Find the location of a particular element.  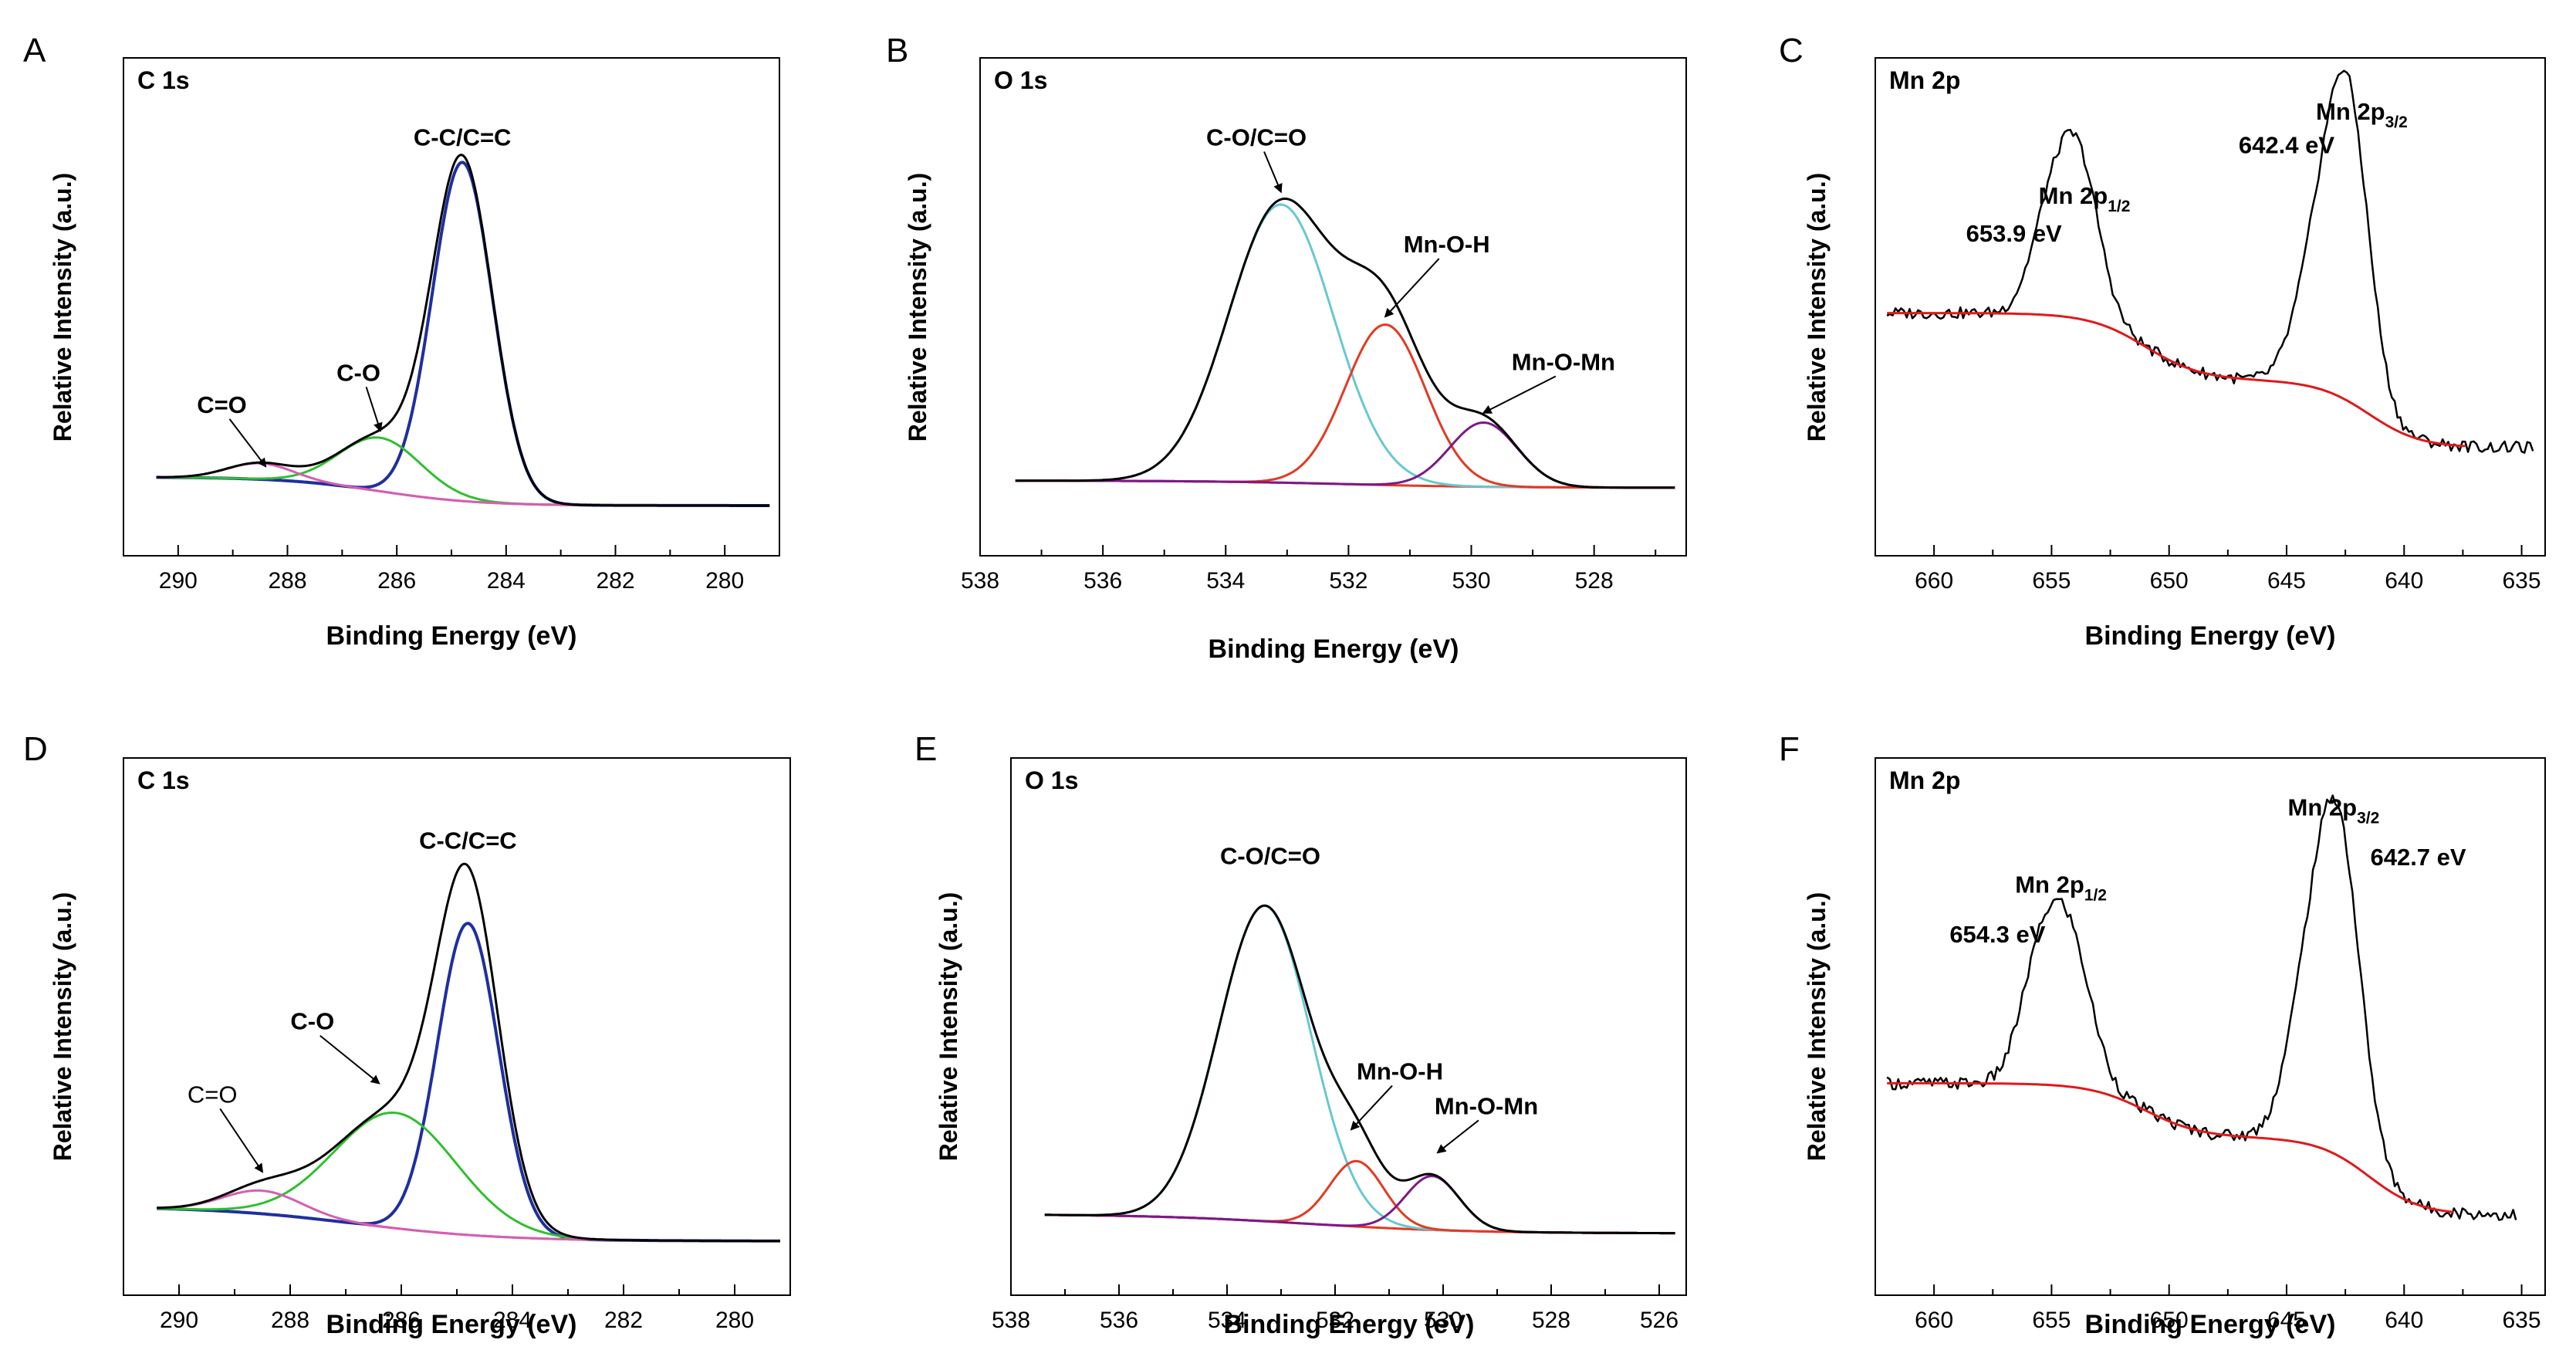

annotation-text: C=O is located at coordinates (213, 1094).